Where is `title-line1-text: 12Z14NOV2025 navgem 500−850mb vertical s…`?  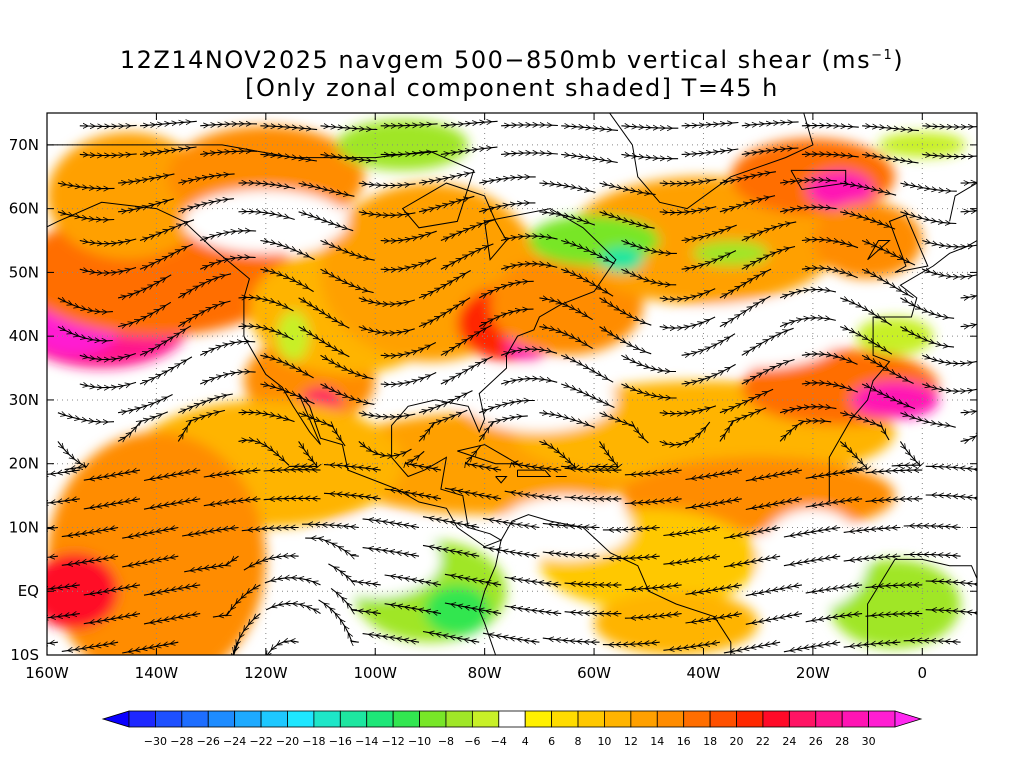 title-line1-text: 12Z14NOV2025 navgem 500−850mb vertical s… is located at coordinates (495, 60).